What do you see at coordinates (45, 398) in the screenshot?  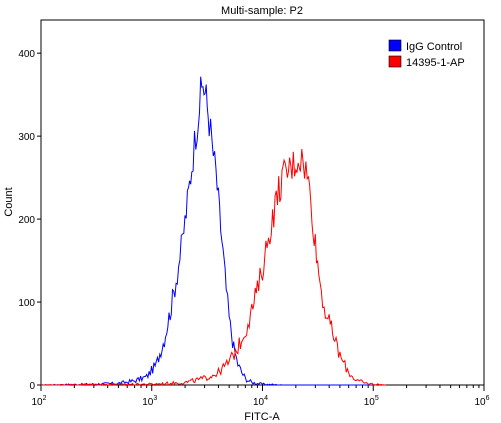 I see `x-tick-exponent: 2` at bounding box center [45, 398].